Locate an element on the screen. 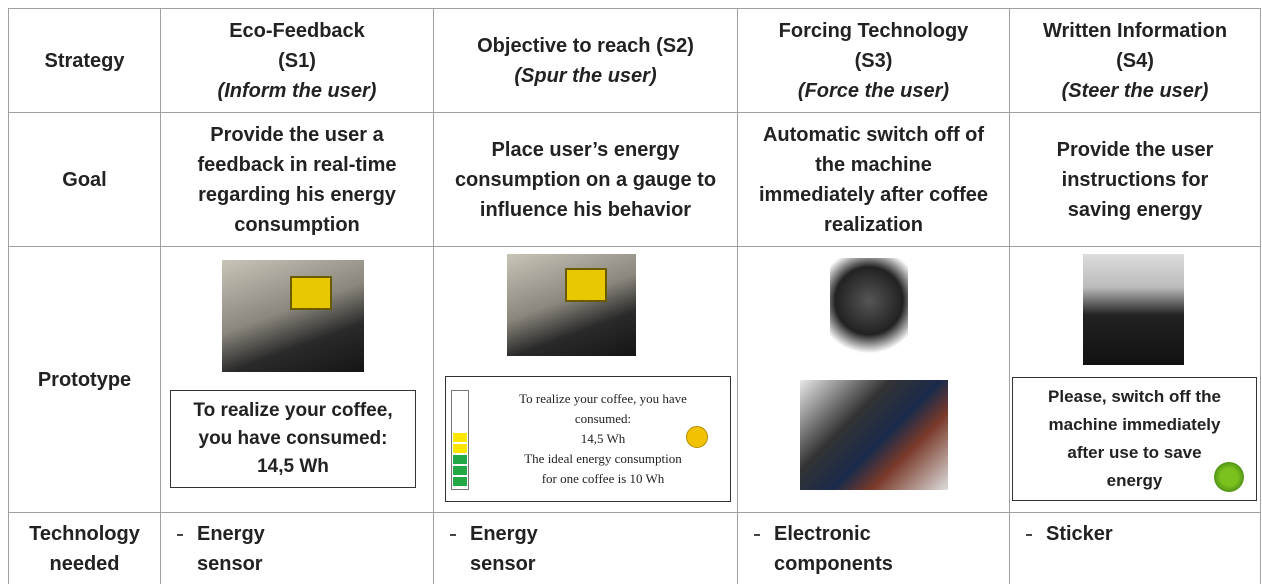 The image size is (1262, 584). smiley-icon is located at coordinates (697, 437).